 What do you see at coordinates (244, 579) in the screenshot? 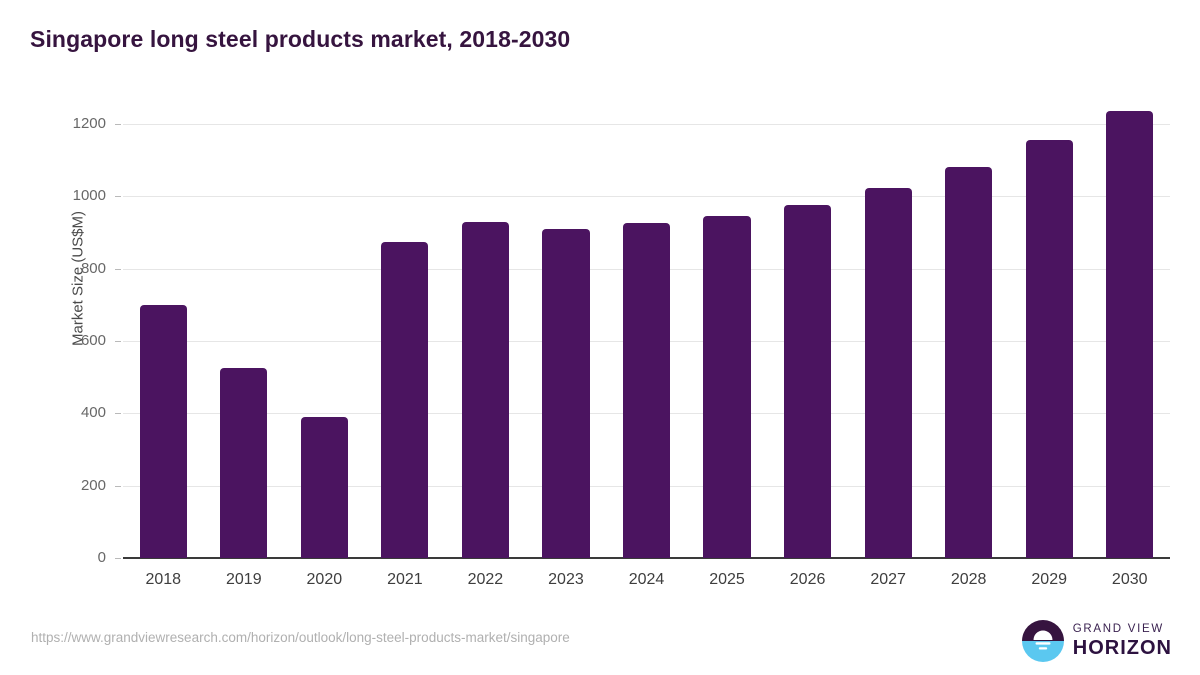
I see `x-axis-tick-label: 2019` at bounding box center [244, 579].